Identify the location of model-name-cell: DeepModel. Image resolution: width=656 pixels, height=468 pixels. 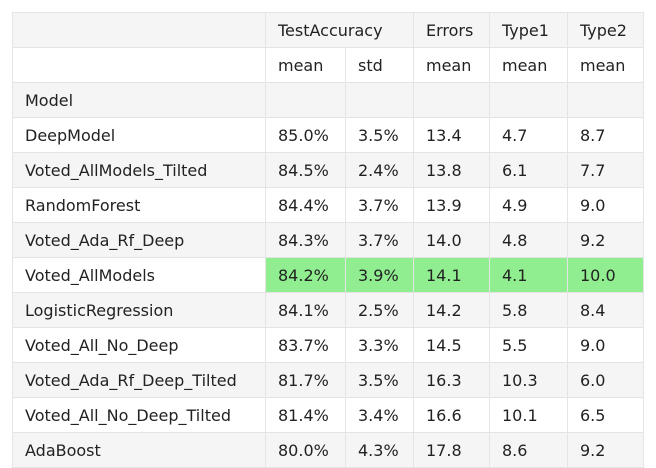
(139, 135).